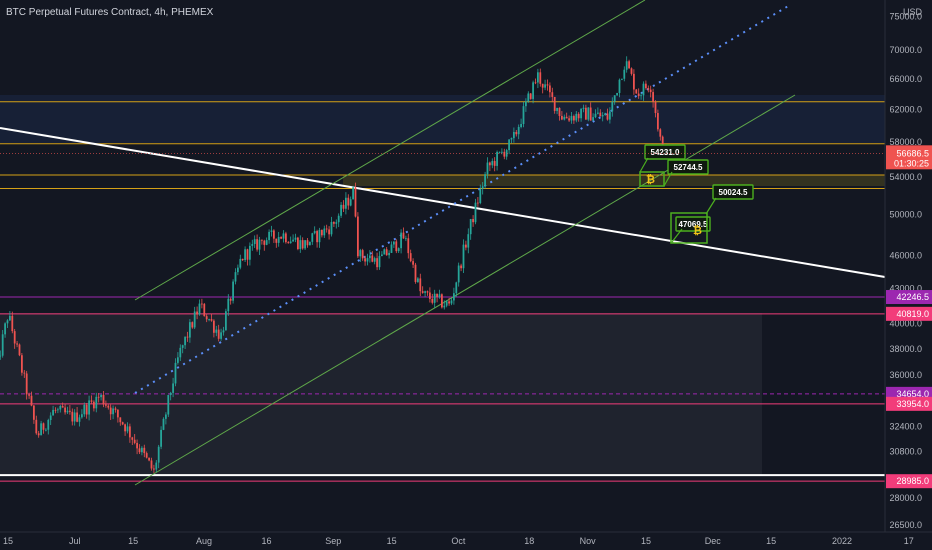 The height and width of the screenshot is (550, 932). I want to click on time-tick-label: 16, so click(267, 541).